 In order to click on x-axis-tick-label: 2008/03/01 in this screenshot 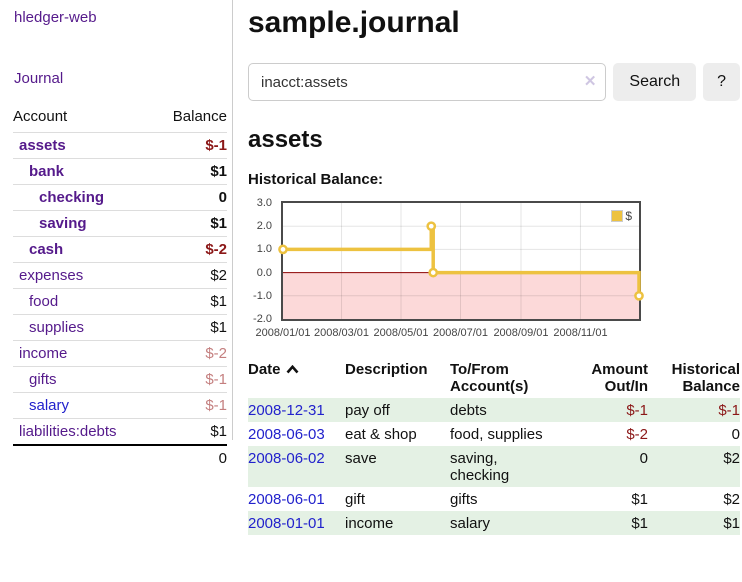, I will do `click(341, 333)`.